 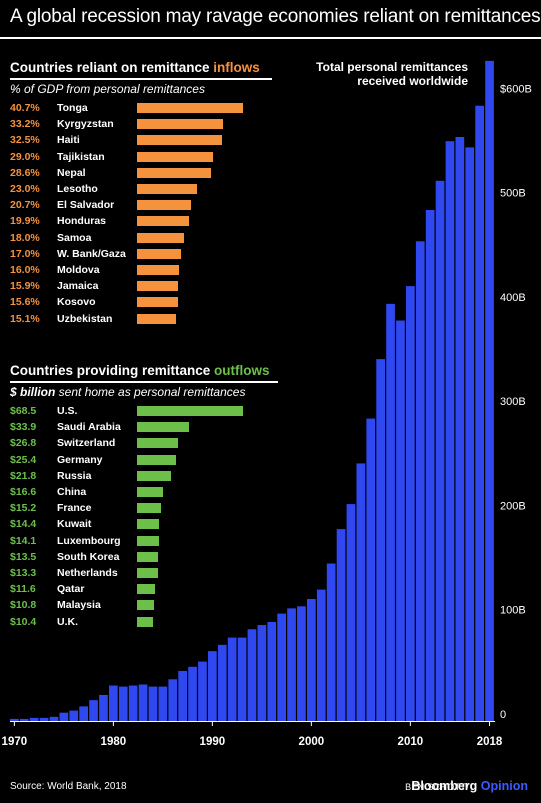 I want to click on inflow-country: Moldova, so click(x=78, y=270).